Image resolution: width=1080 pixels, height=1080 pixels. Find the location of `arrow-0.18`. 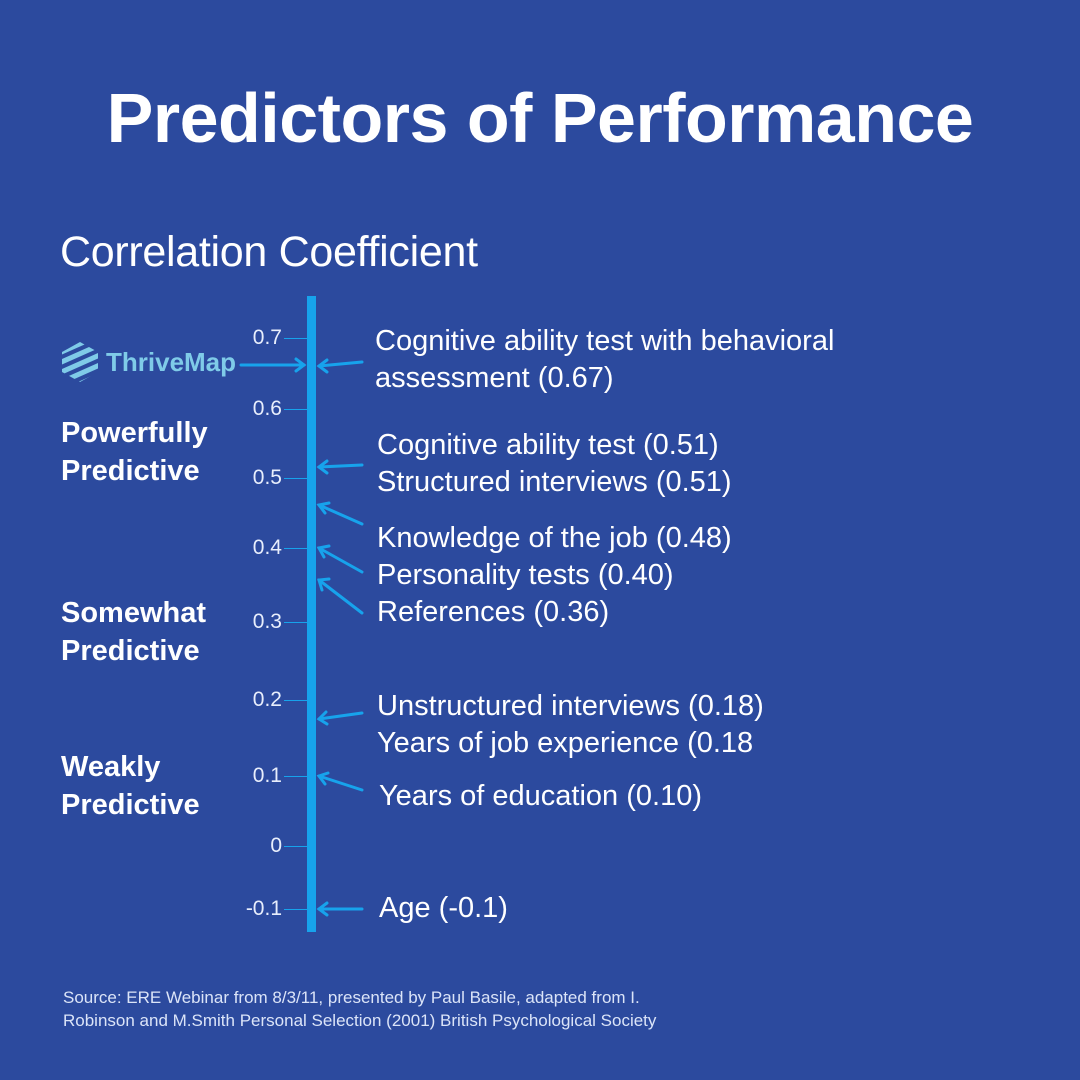

arrow-0.18 is located at coordinates (340, 718).